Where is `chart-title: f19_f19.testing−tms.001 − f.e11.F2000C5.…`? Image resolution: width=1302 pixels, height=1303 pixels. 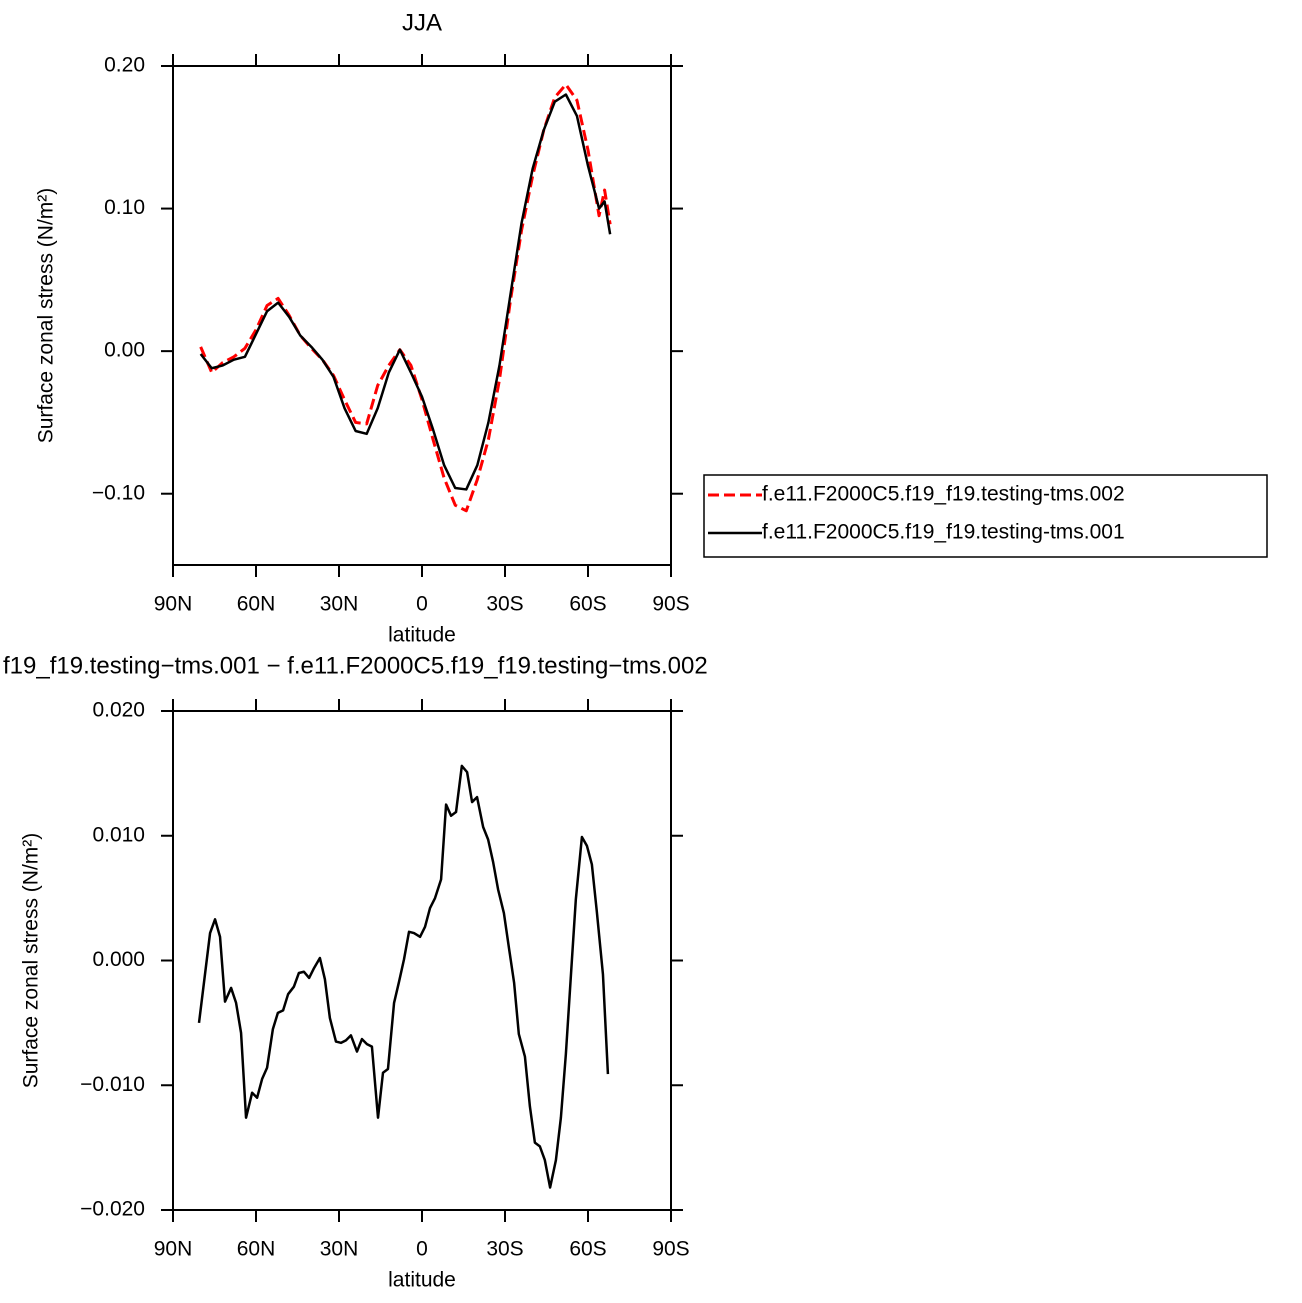
chart-title: f19_f19.testing−tms.001 − f.e11.F2000C5.… is located at coordinates (355, 665).